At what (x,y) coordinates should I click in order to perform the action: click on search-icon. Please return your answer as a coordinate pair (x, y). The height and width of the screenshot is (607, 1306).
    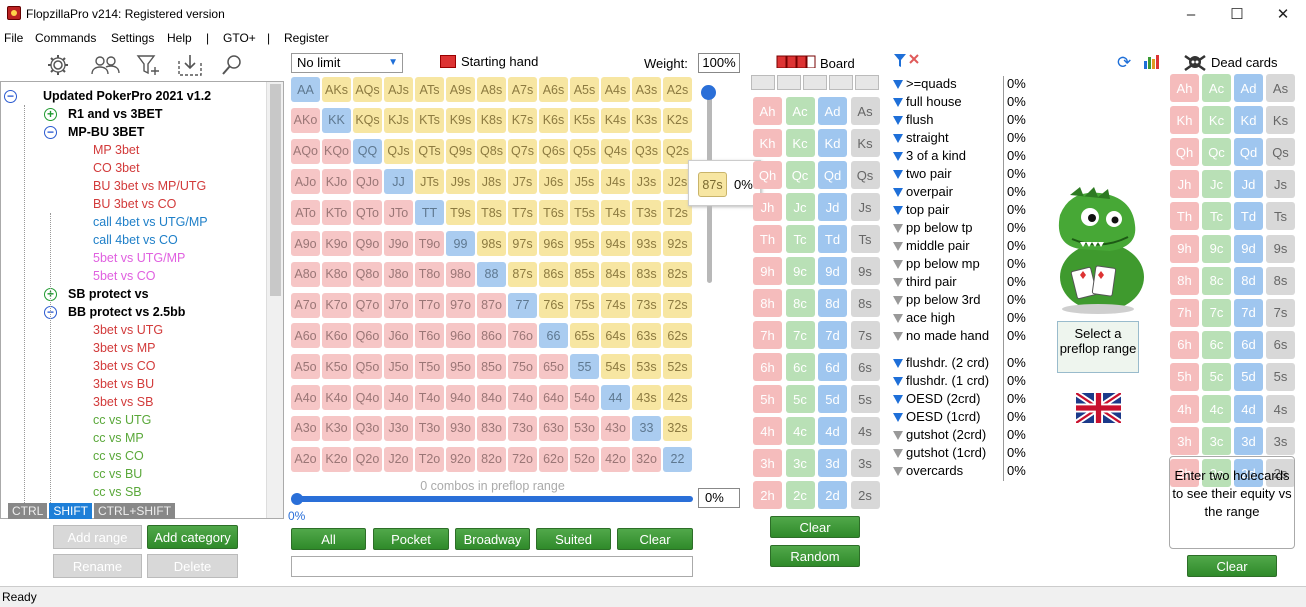
    Looking at the image, I should click on (232, 65).